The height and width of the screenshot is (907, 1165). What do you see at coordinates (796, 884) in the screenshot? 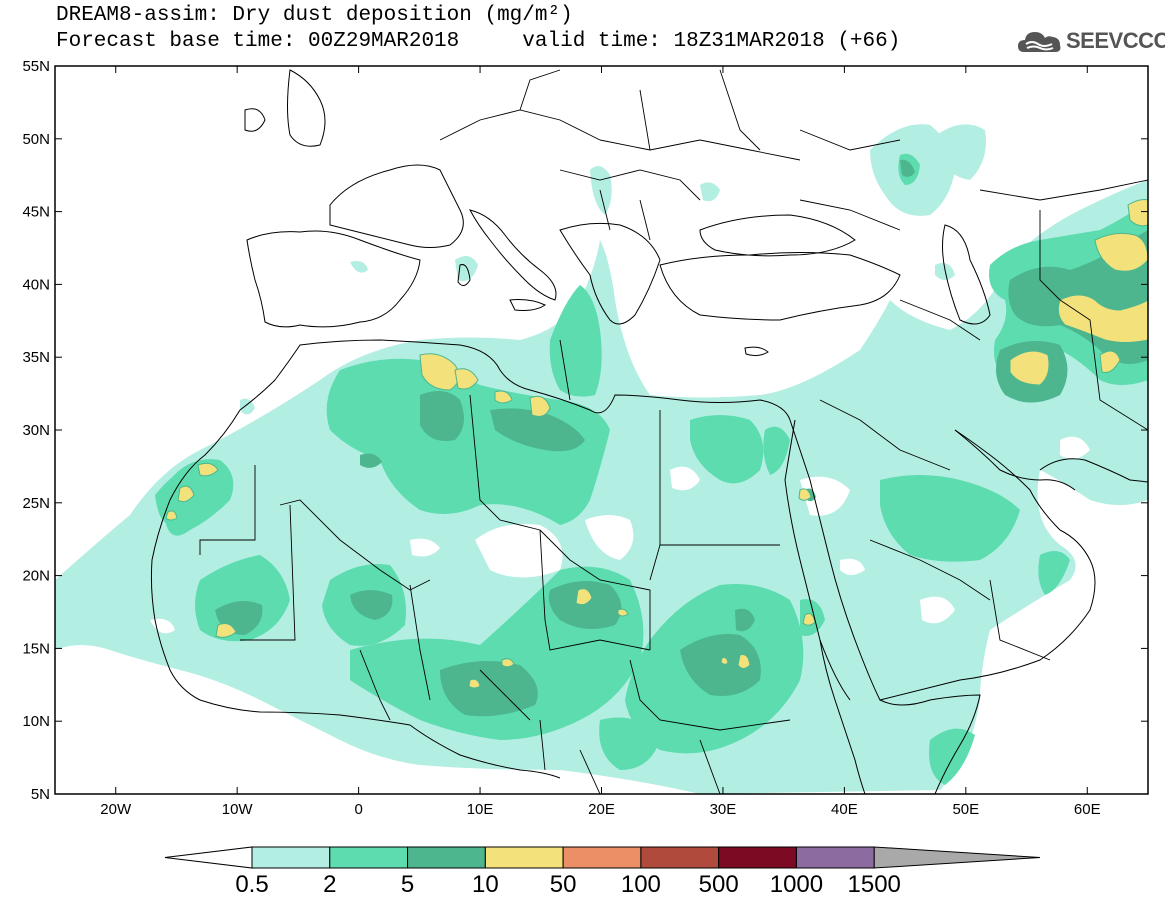
I see `colorbar-label: 1000` at bounding box center [796, 884].